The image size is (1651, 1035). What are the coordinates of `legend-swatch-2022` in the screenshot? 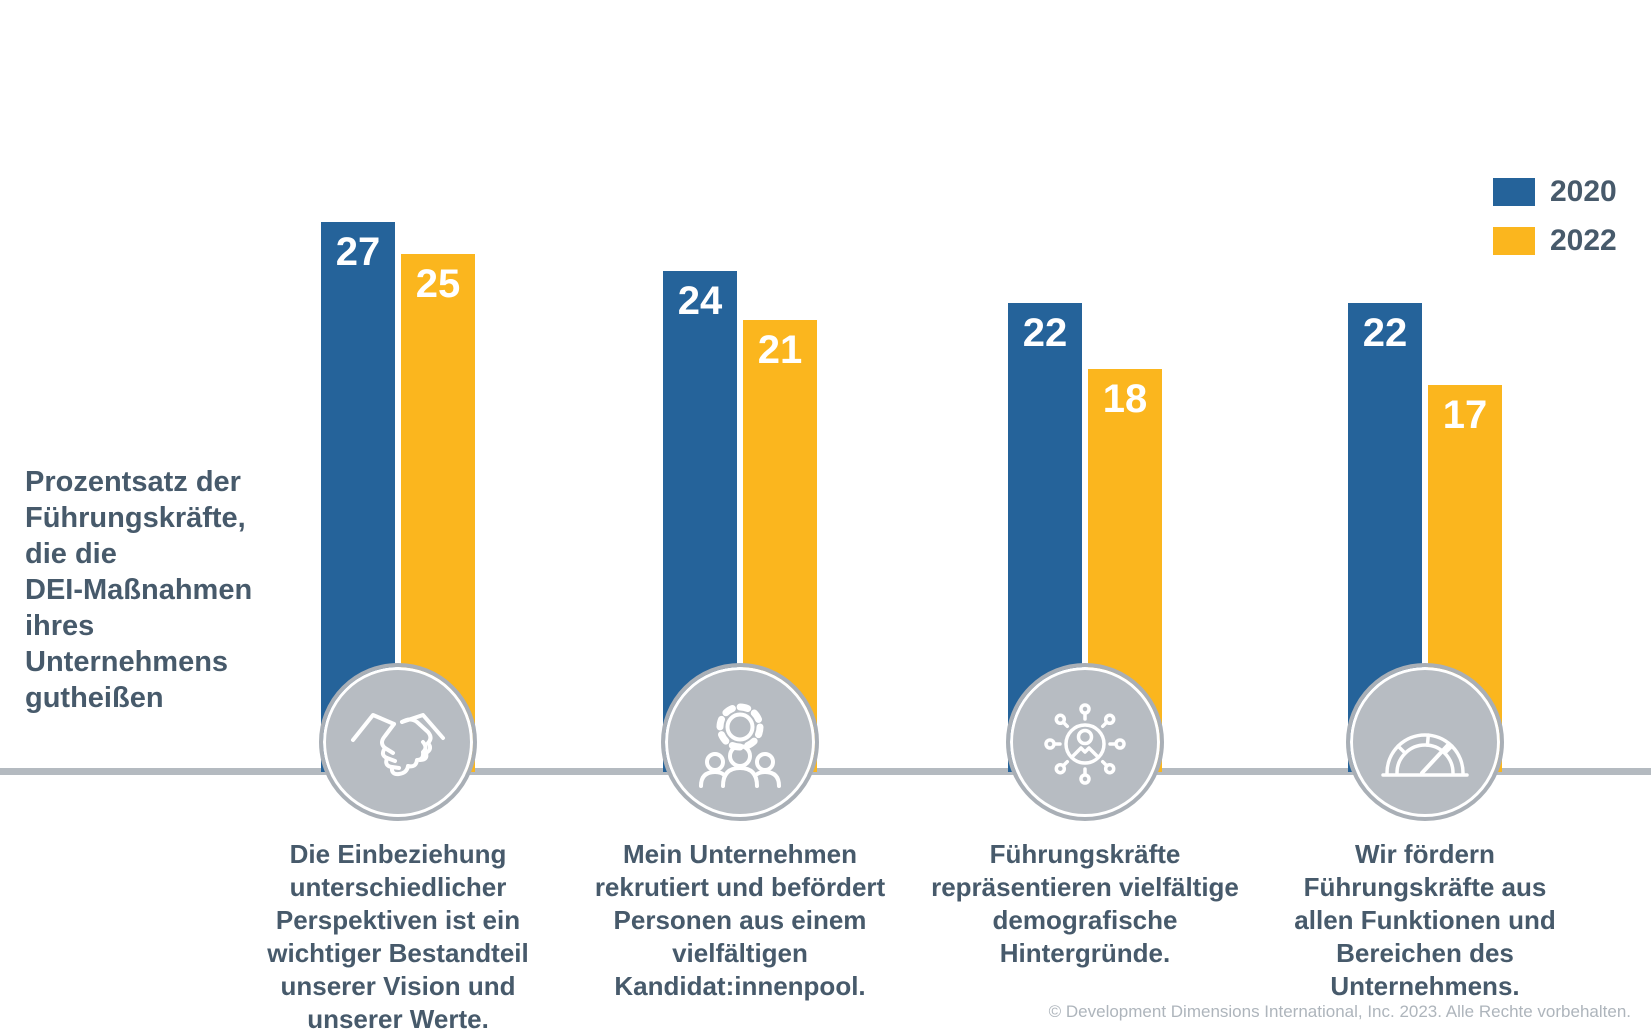 It's located at (1514, 241).